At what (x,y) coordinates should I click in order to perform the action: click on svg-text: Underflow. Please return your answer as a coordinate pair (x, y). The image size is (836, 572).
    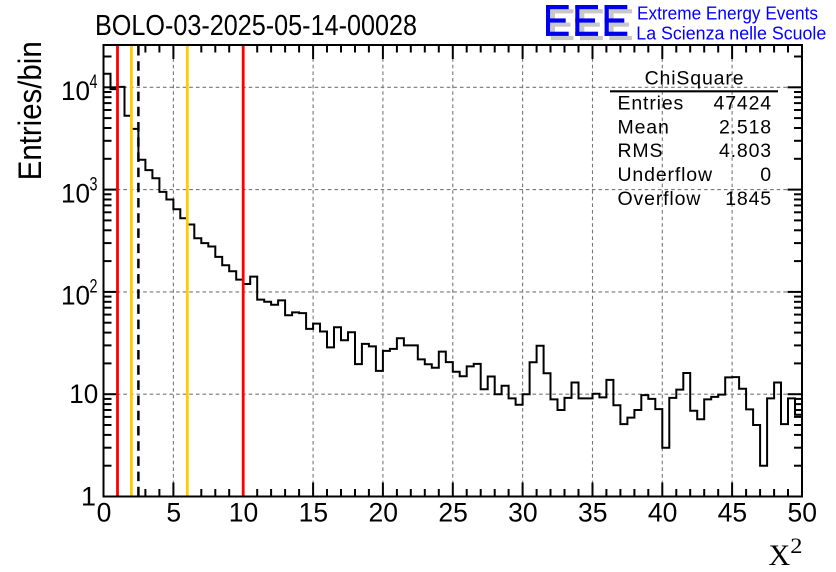
    Looking at the image, I should click on (666, 175).